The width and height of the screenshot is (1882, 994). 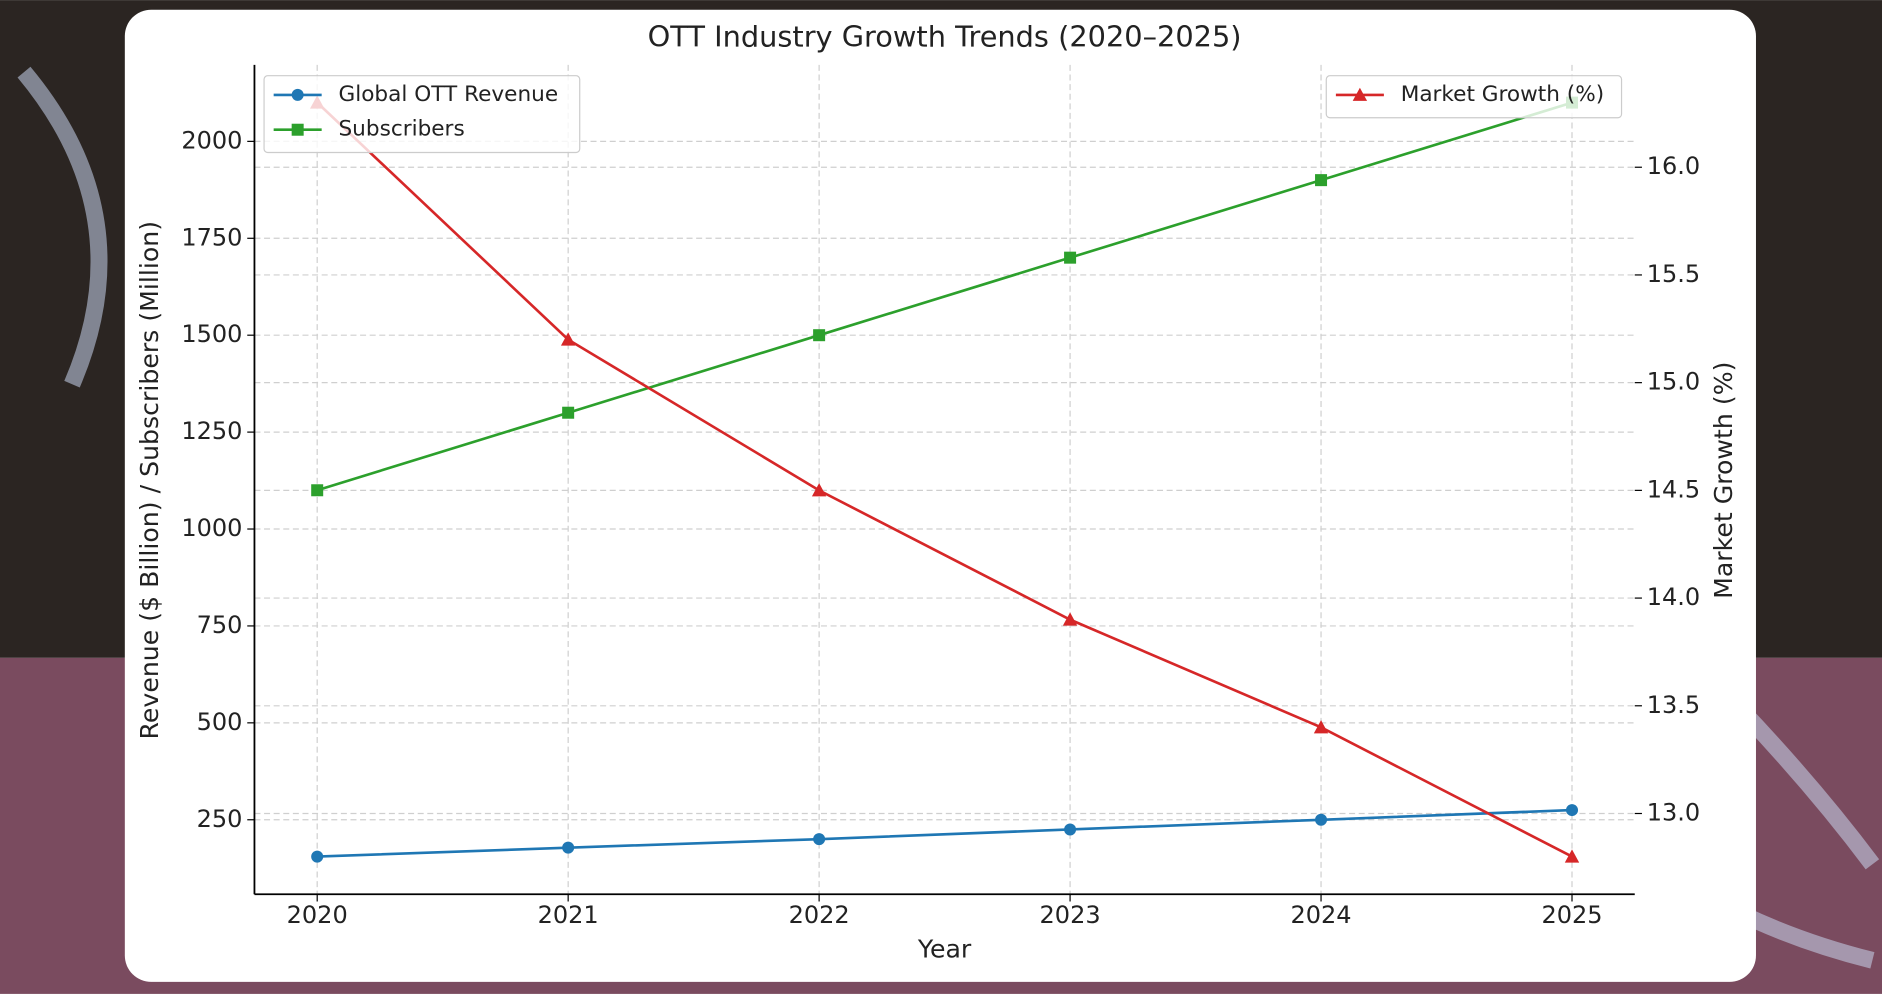 What do you see at coordinates (1070, 915) in the screenshot?
I see `x-tick-label: 2023` at bounding box center [1070, 915].